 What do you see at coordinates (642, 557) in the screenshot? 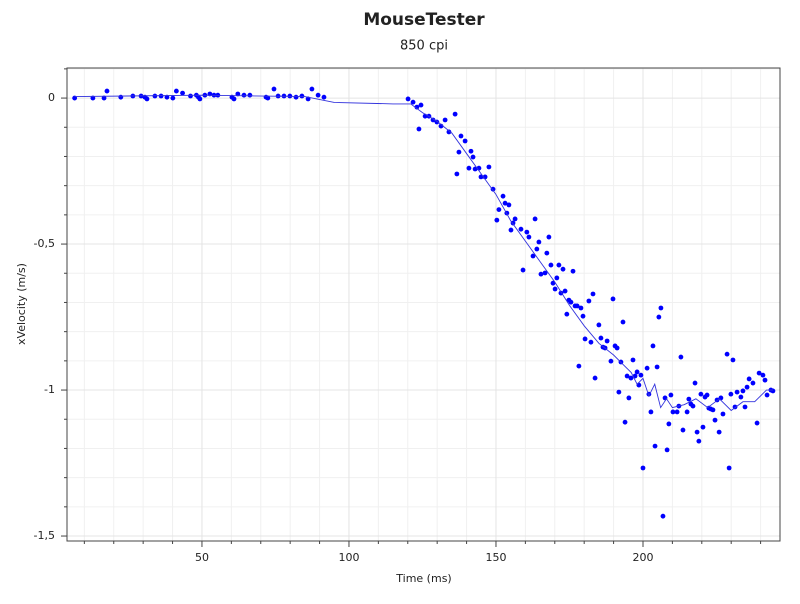
I see `x-tick-label: 200` at bounding box center [642, 557].